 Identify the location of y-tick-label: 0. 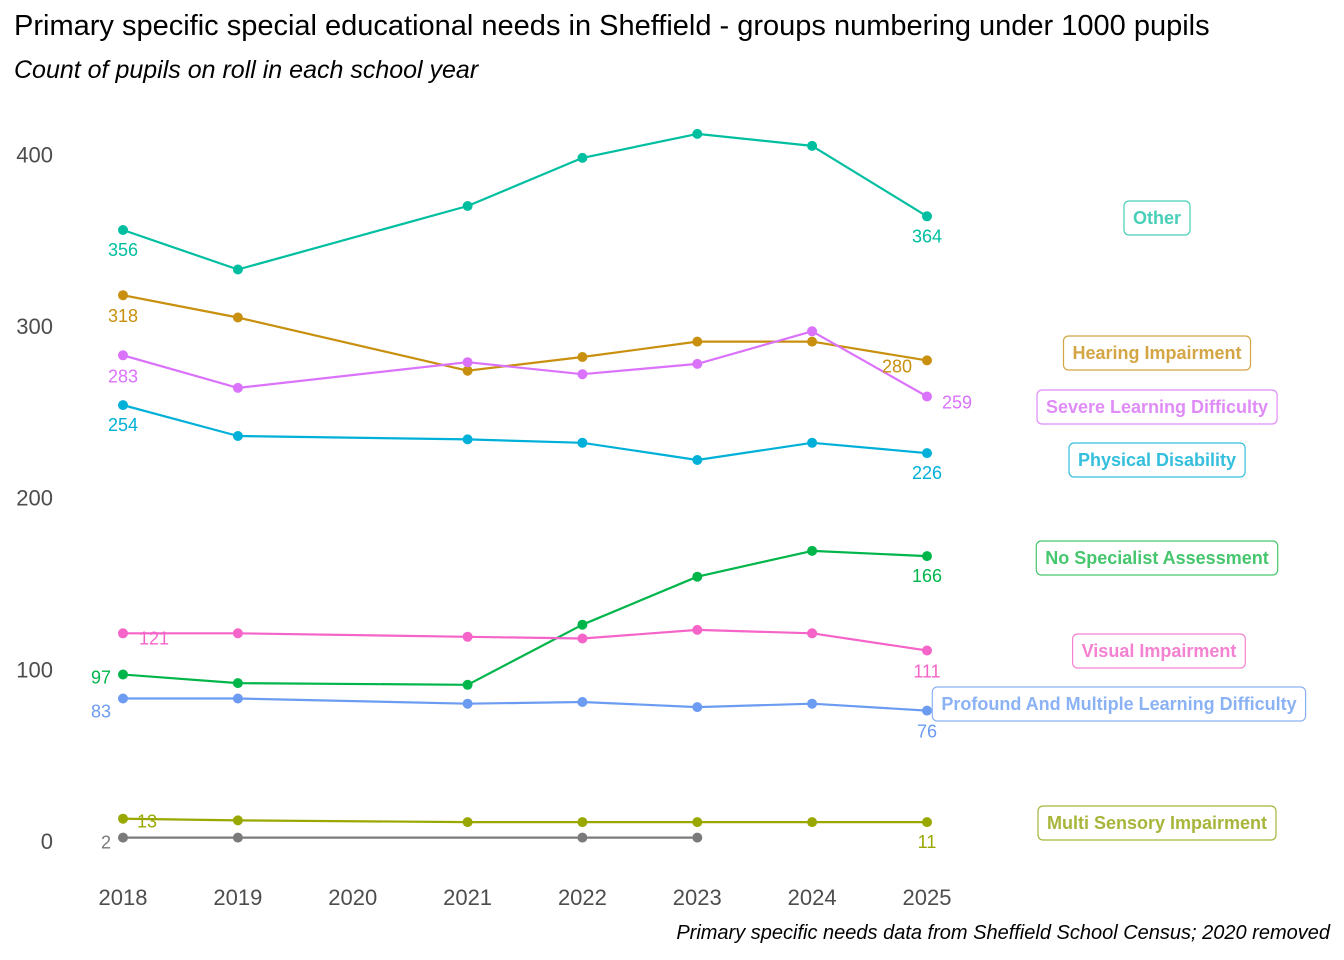
(47, 841).